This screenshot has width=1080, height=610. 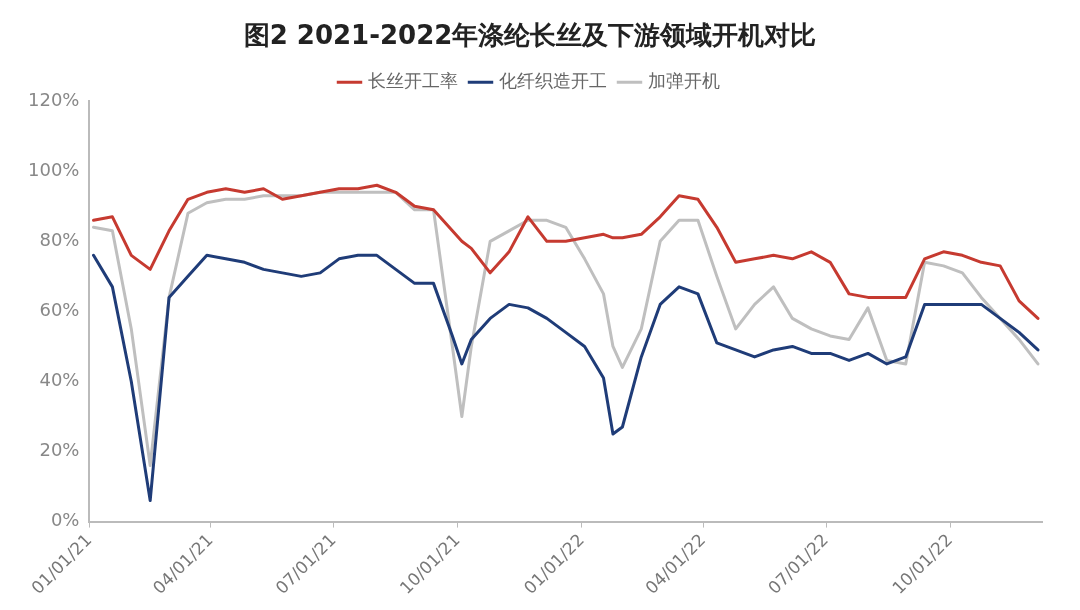 I want to click on legend-label: 加弹开机, so click(x=683, y=80).